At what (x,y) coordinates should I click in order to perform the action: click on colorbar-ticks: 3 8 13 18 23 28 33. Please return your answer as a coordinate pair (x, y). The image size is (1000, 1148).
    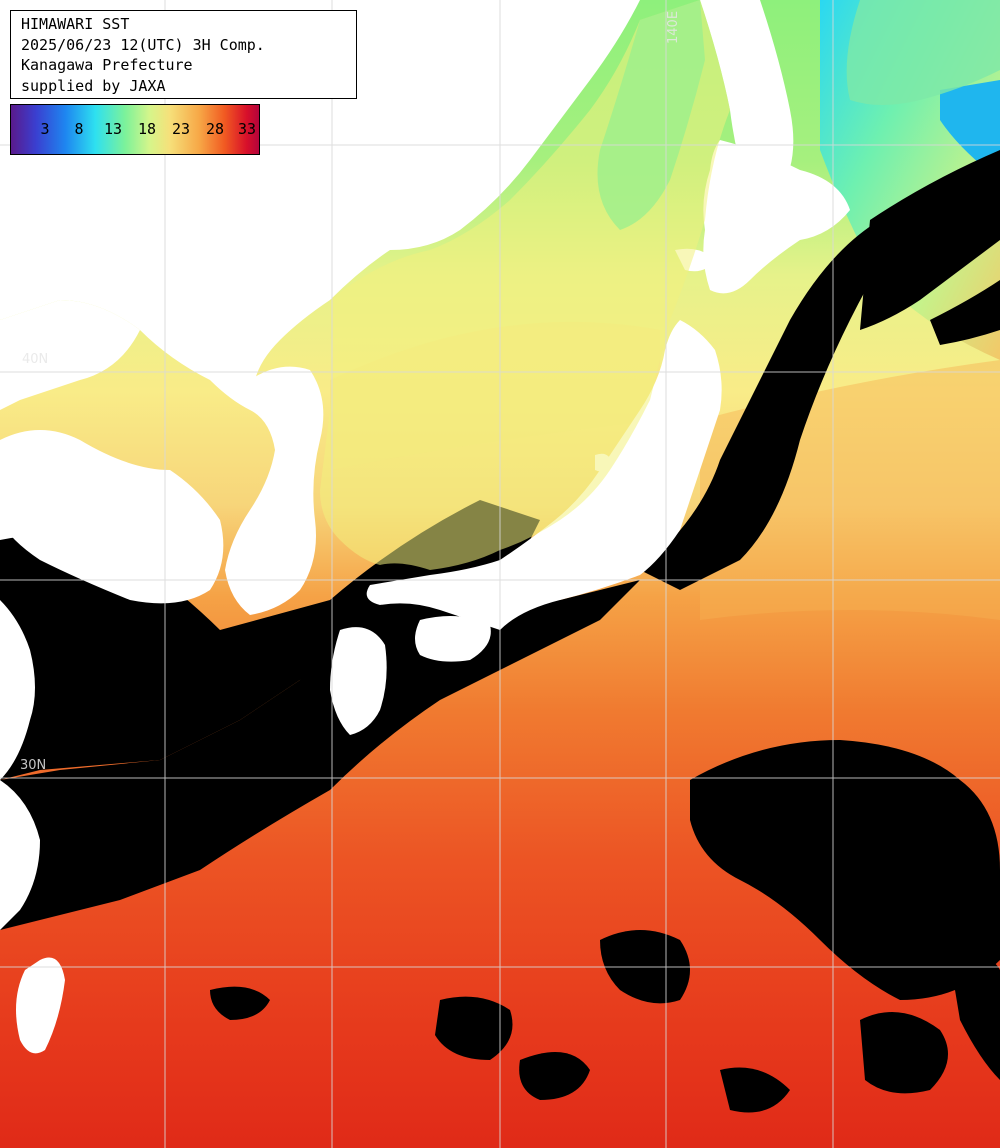
    Looking at the image, I should click on (135, 129).